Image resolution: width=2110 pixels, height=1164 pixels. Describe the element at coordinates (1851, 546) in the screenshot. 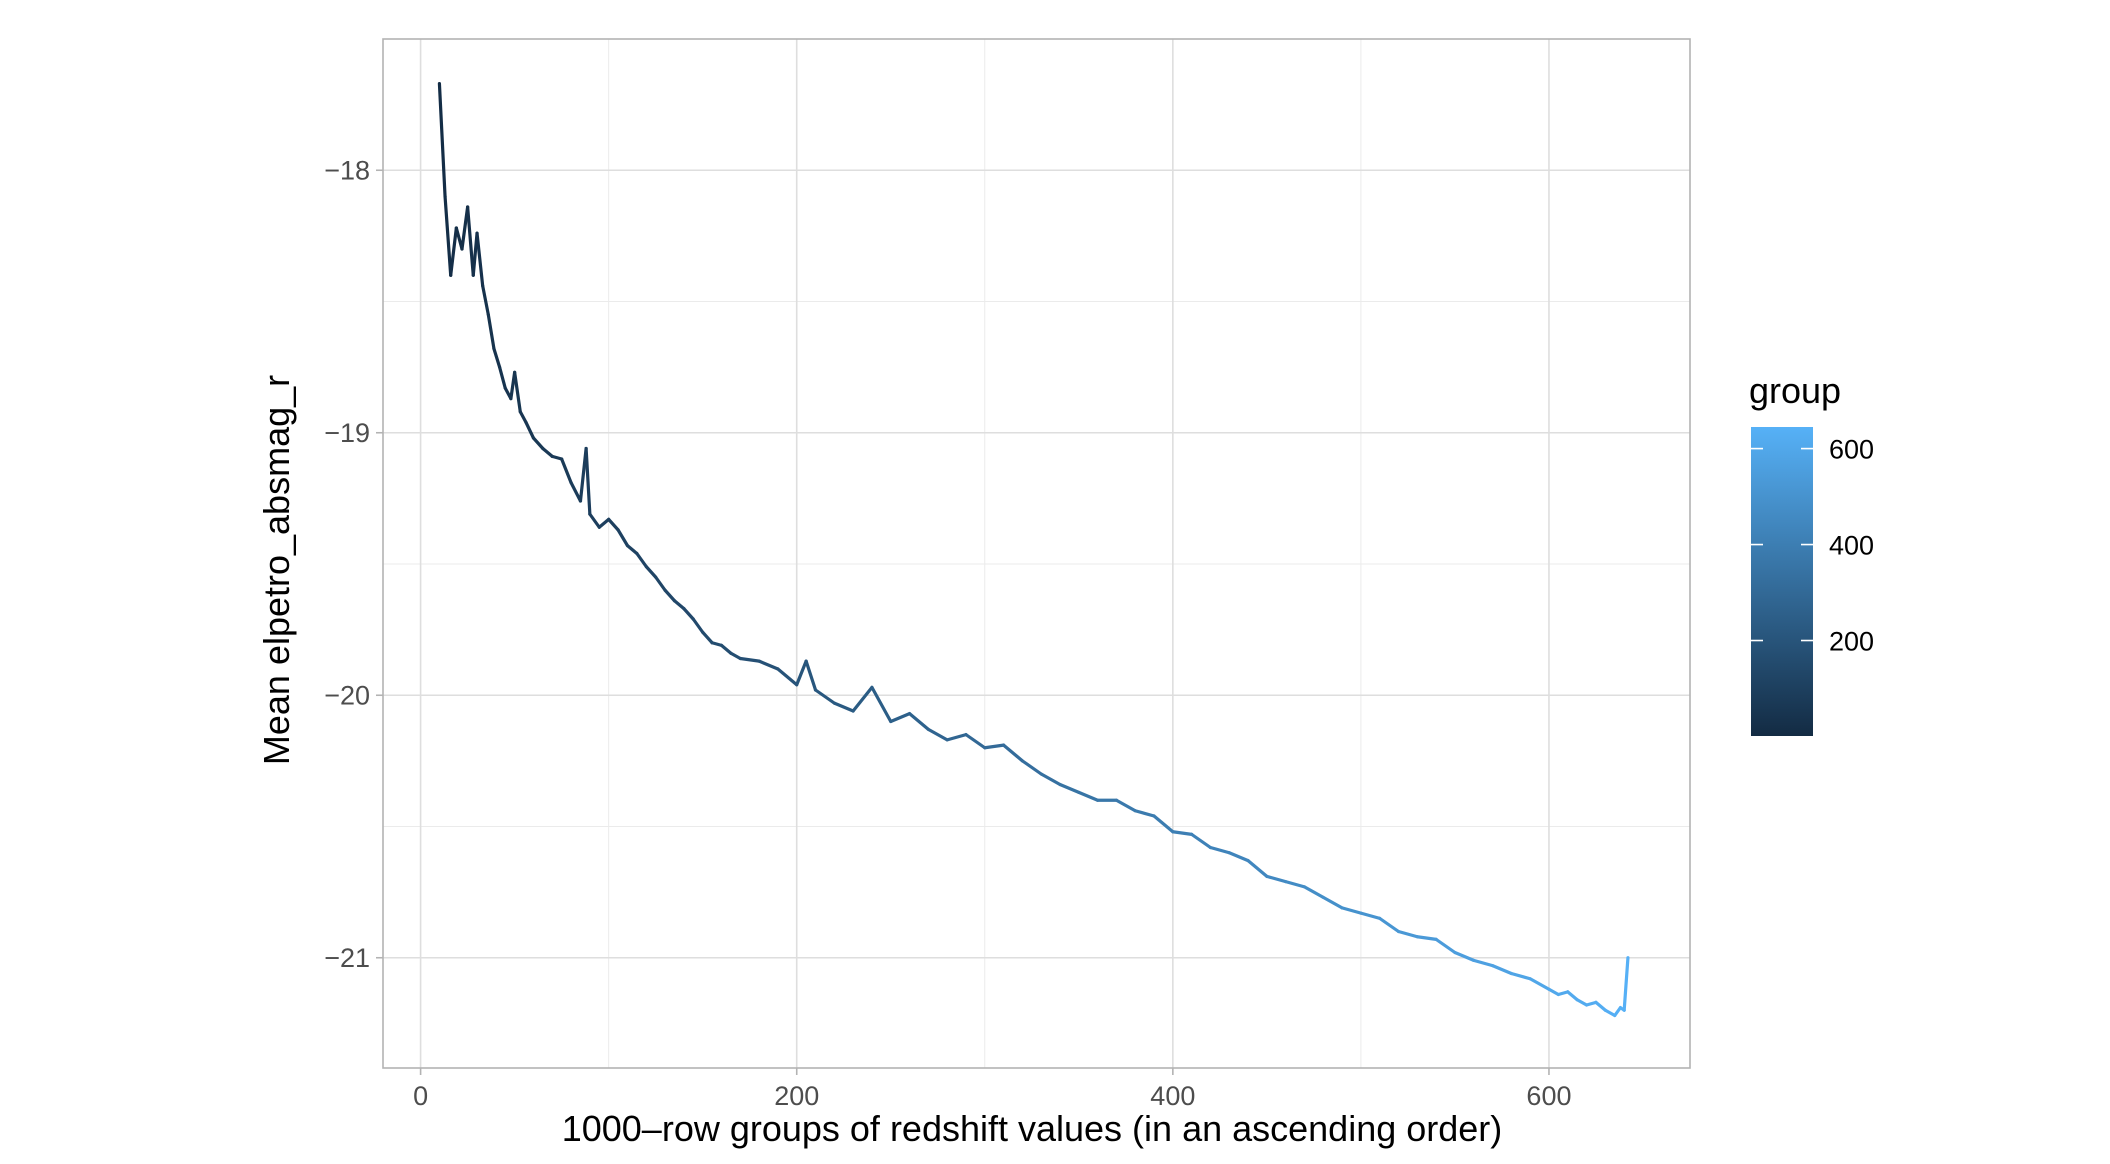

I see `legend-tick-label: 400` at that location.